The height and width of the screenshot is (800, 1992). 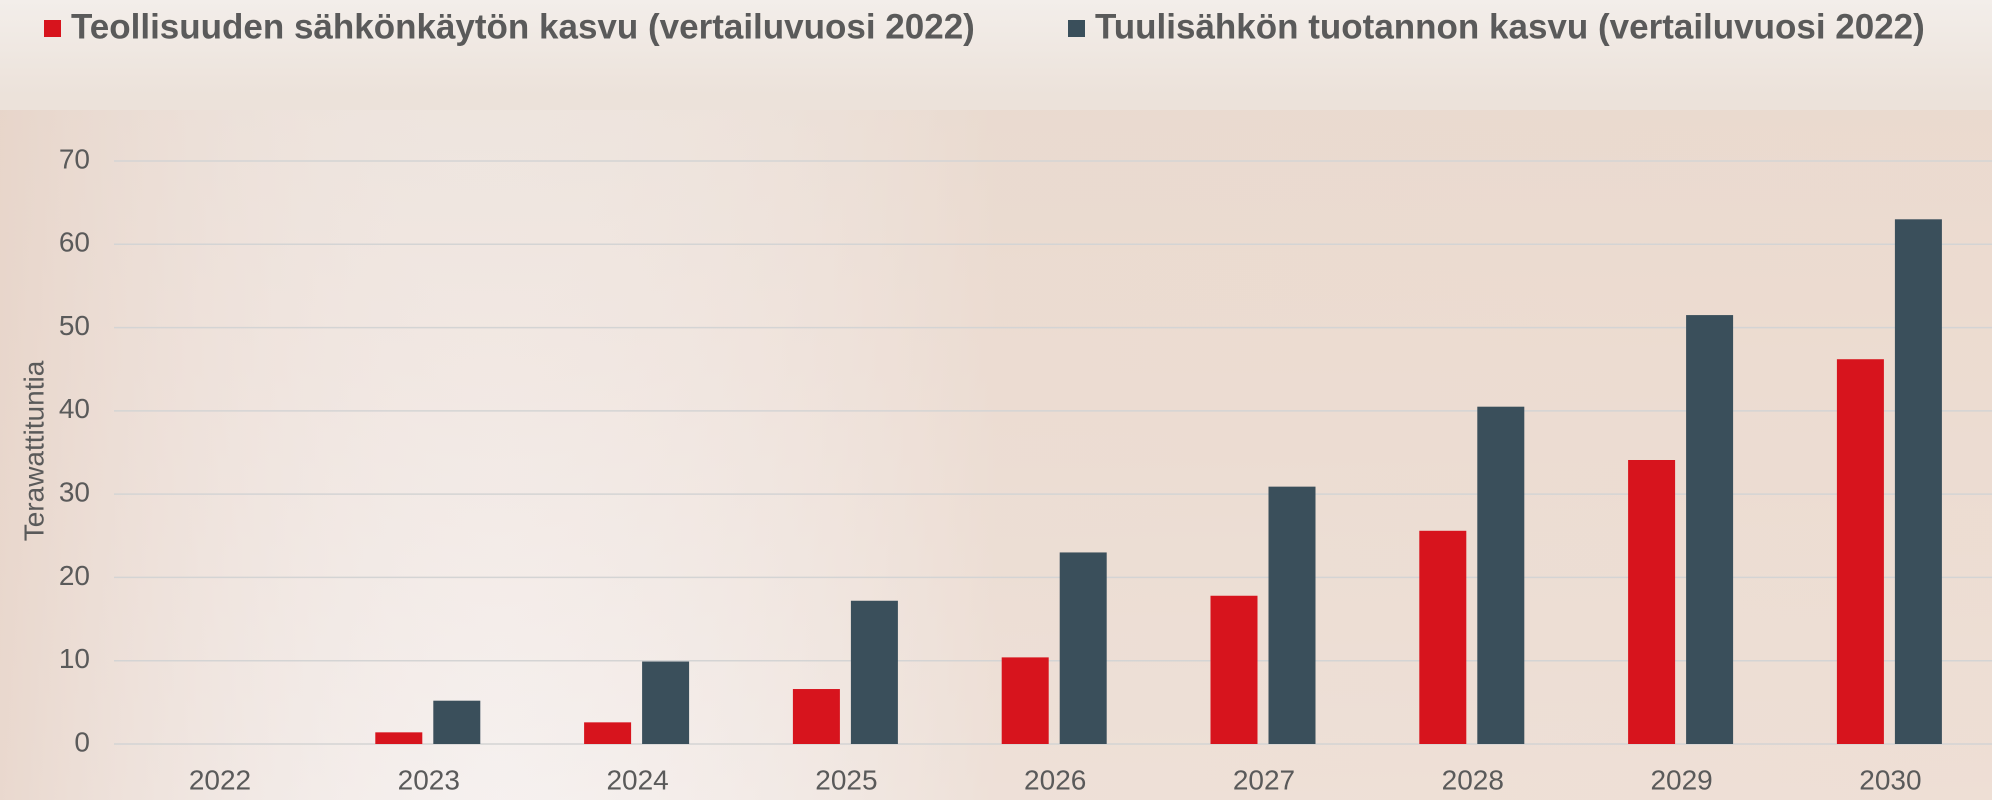 I want to click on x-tick-label: 2029, so click(x=1681, y=779).